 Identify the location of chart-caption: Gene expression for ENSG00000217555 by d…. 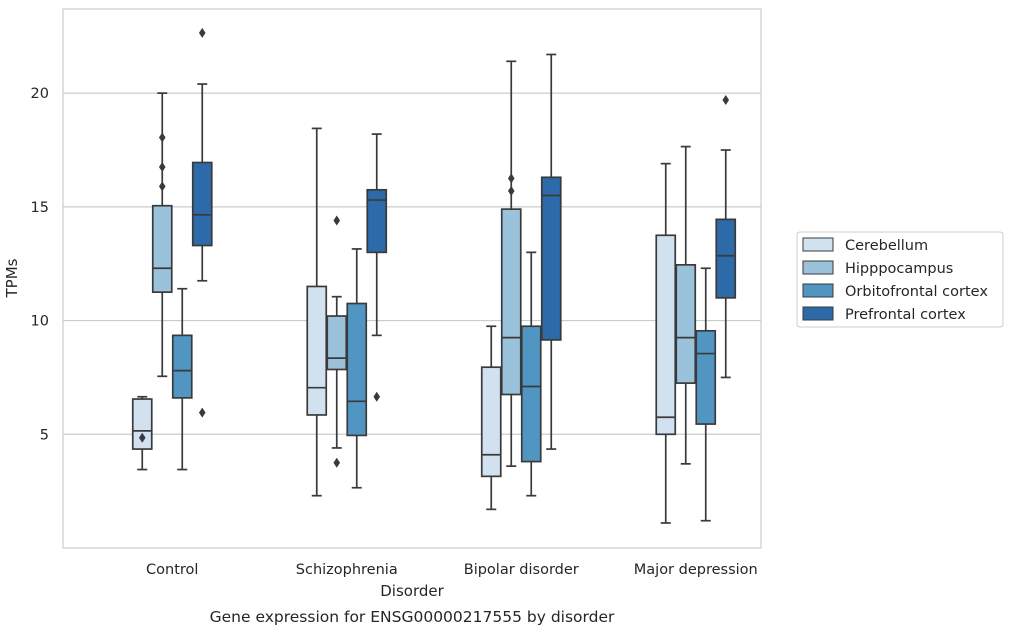
(412, 617).